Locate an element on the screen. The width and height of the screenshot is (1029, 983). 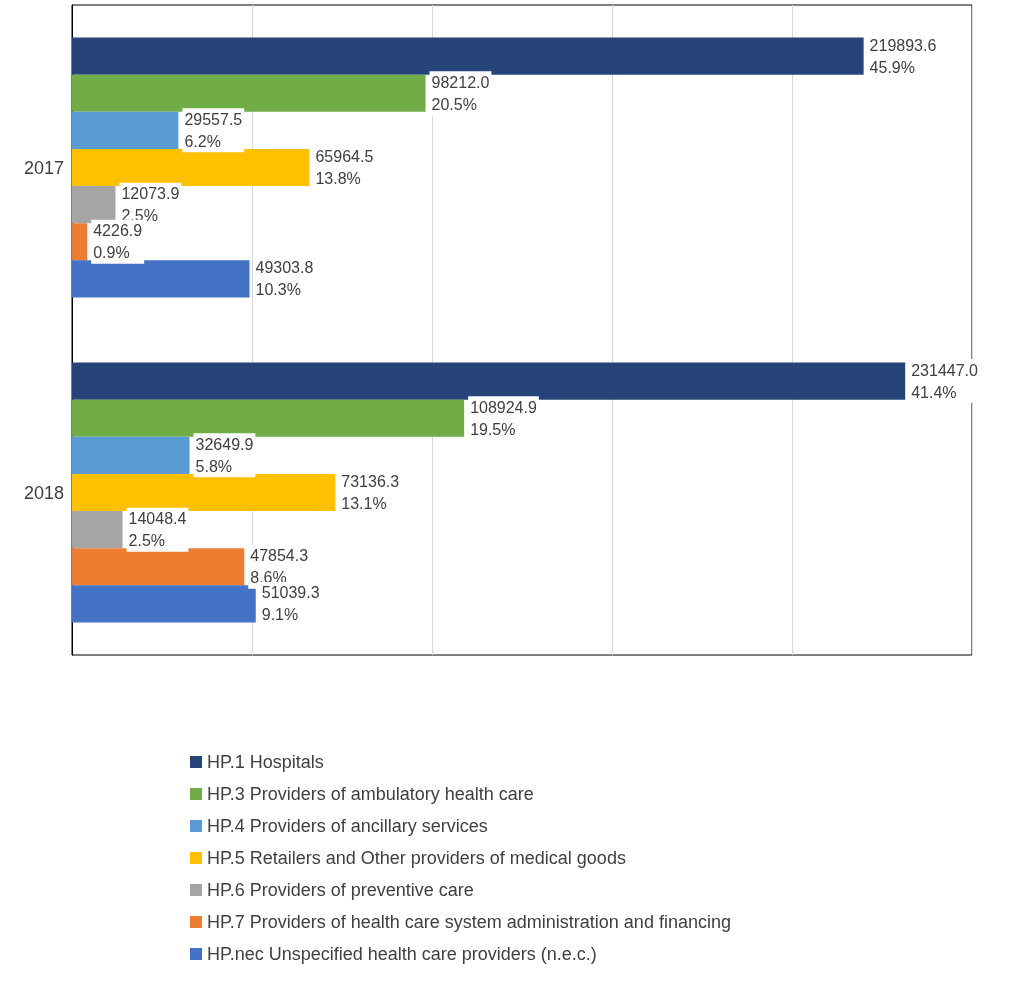
legend-label: HP.3 Providers of ambulatory health care is located at coordinates (370, 794).